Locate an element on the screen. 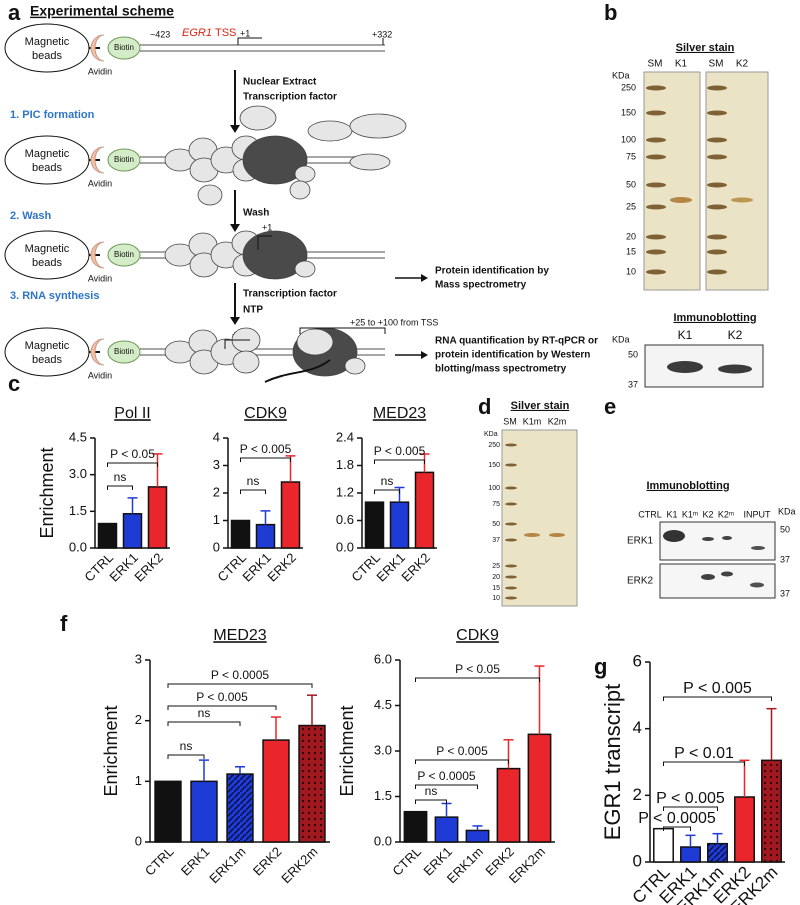  marker-label: 150 is located at coordinates (494, 465).